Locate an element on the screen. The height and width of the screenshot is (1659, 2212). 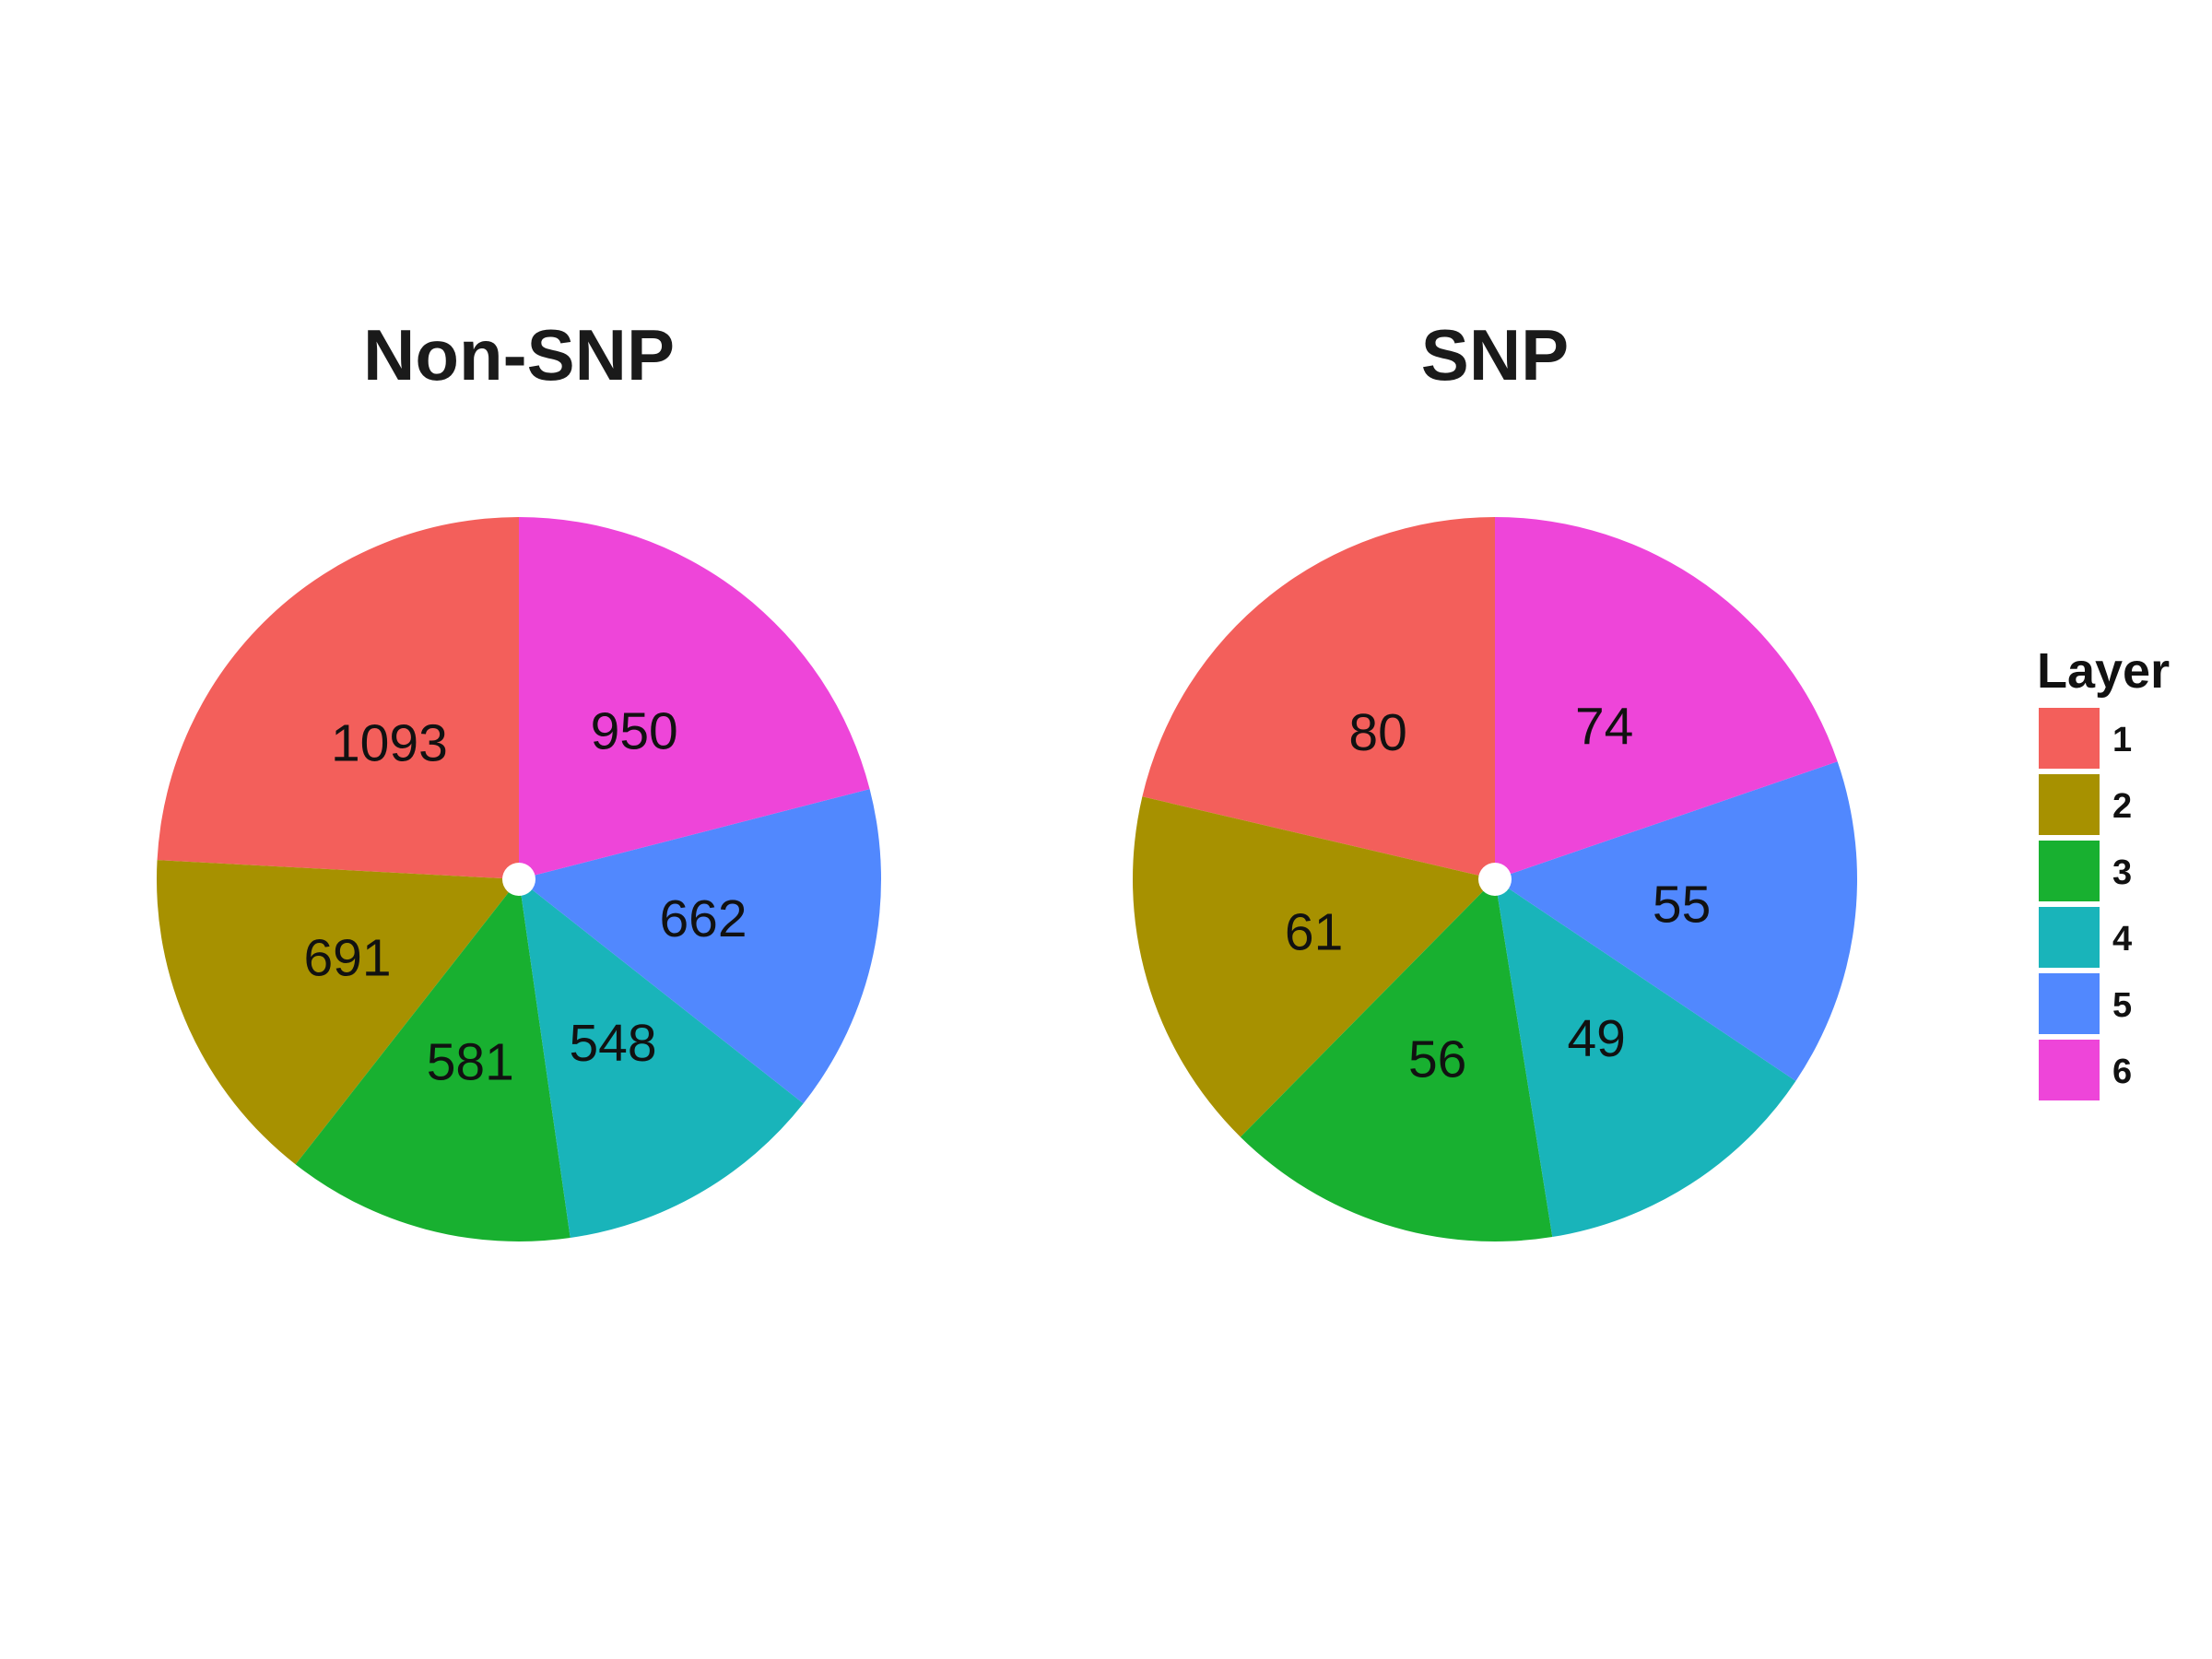
legend-label-layer-3: 3 is located at coordinates (2122, 872).